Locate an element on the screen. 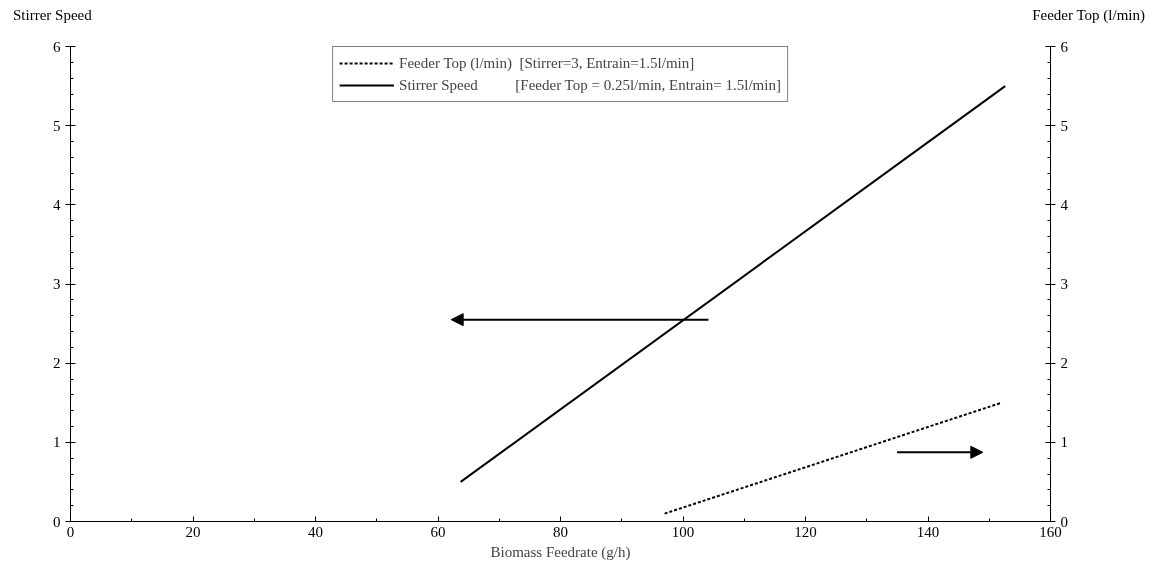 This screenshot has height=583, width=1150. x-tick-label: 20 is located at coordinates (193, 531).